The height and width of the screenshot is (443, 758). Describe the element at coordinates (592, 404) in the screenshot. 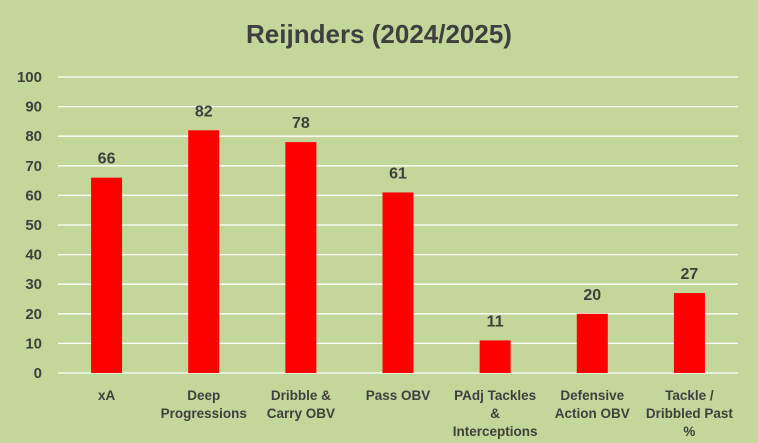

I see `x-tick-label: Defensive Action OBV` at that location.